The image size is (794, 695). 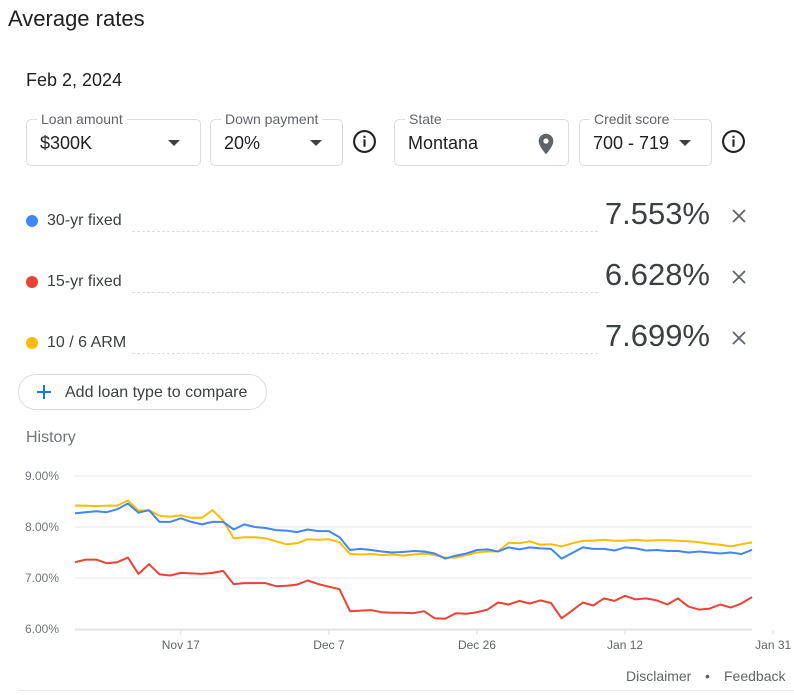 What do you see at coordinates (657, 274) in the screenshot?
I see `rate-value: 6.628%` at bounding box center [657, 274].